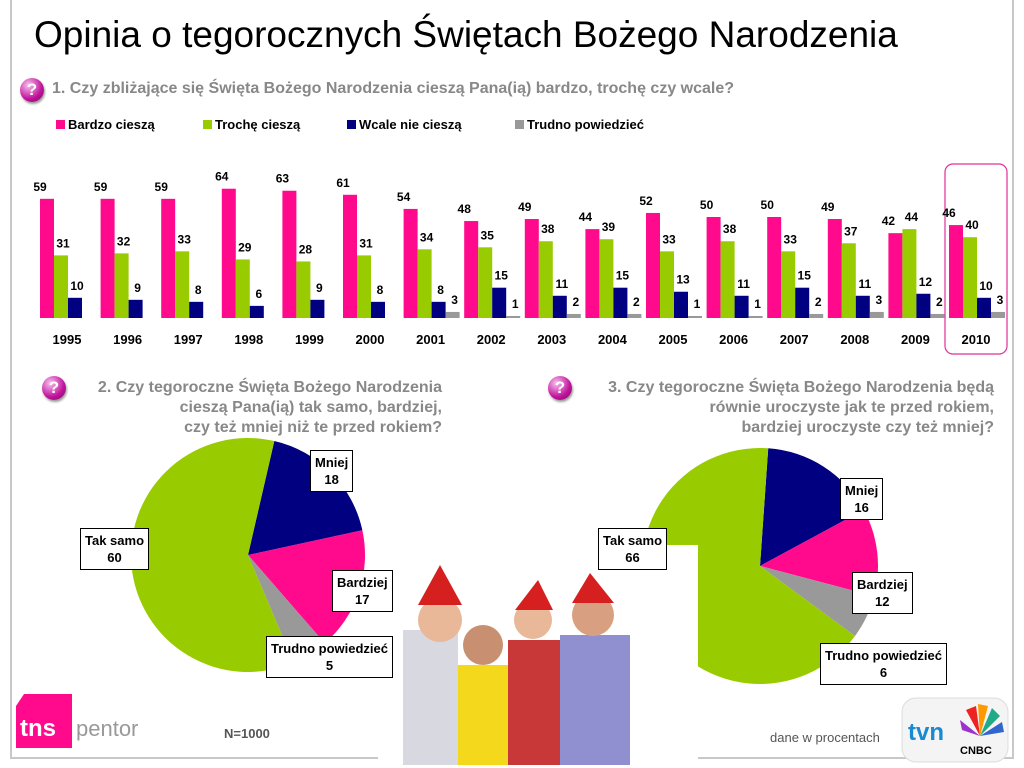 This screenshot has height=768, width=1024. Describe the element at coordinates (673, 339) in the screenshot. I see `x-tick-label: 2005` at that location.